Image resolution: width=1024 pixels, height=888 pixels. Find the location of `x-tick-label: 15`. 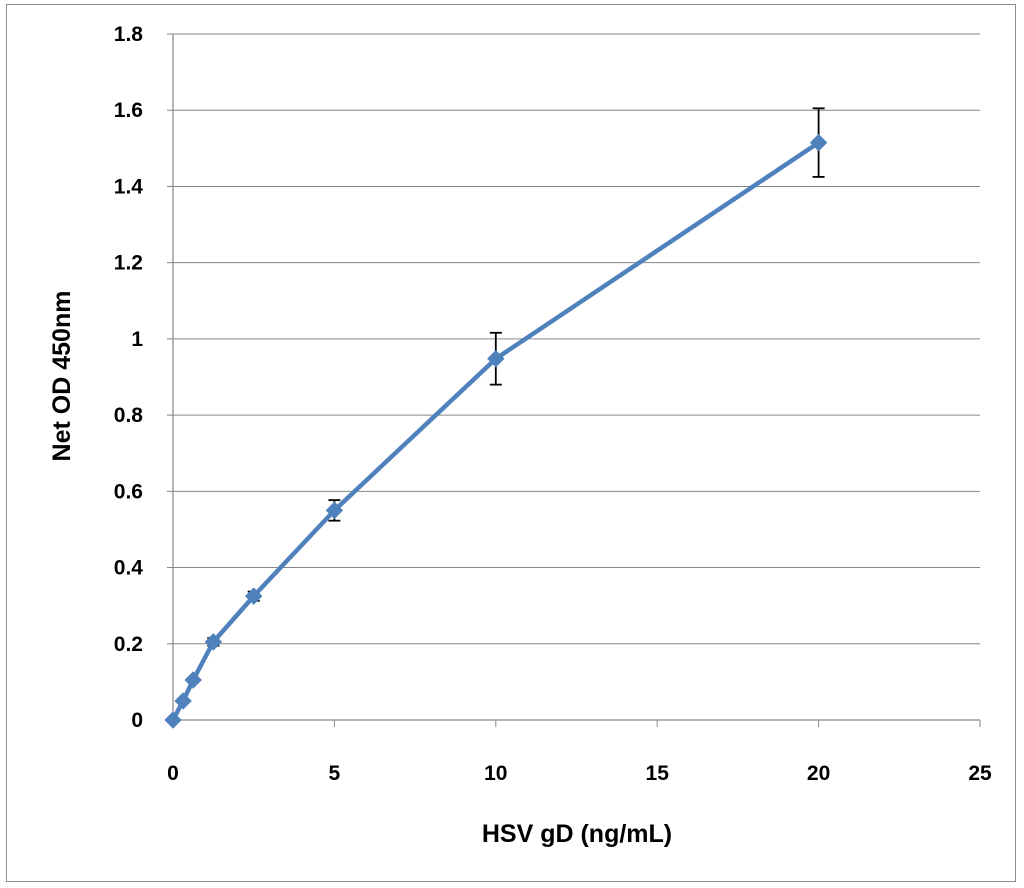

x-tick-label: 15 is located at coordinates (658, 773).